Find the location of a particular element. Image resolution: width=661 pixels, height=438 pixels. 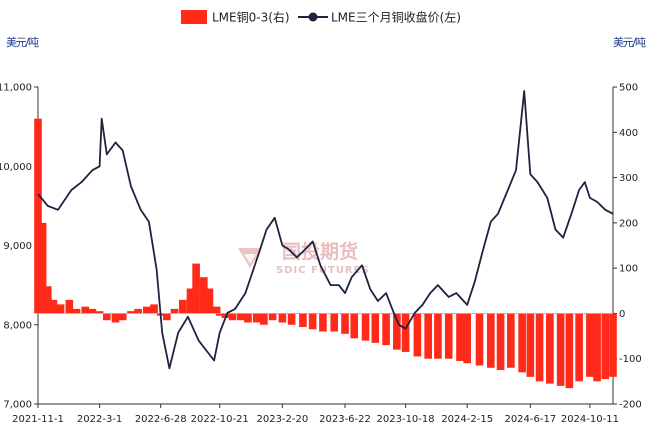

watermark-logo is located at coordinates (250, 258).